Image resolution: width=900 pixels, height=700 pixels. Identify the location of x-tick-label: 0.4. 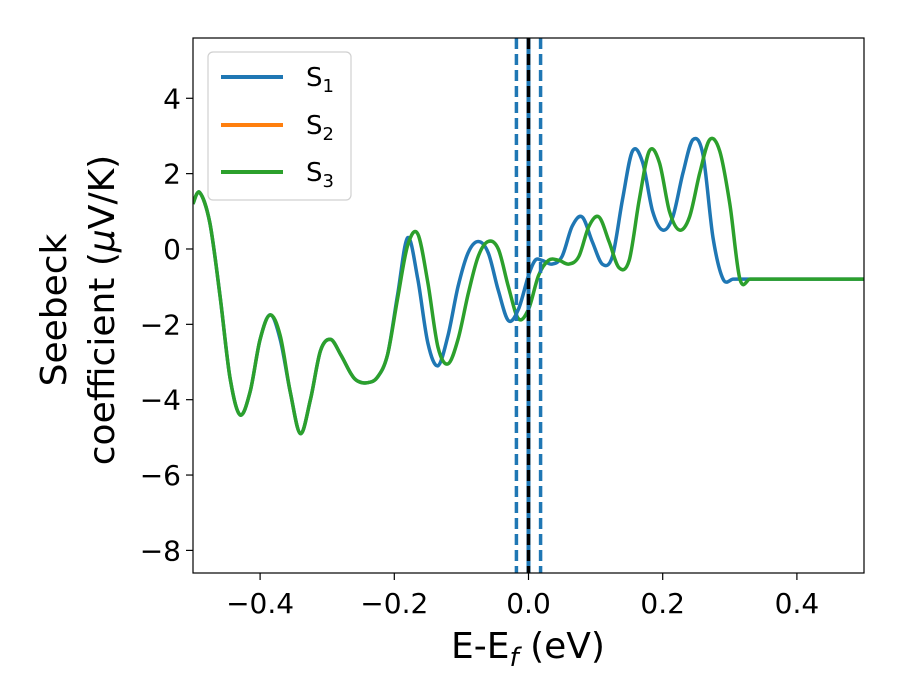
(797, 603).